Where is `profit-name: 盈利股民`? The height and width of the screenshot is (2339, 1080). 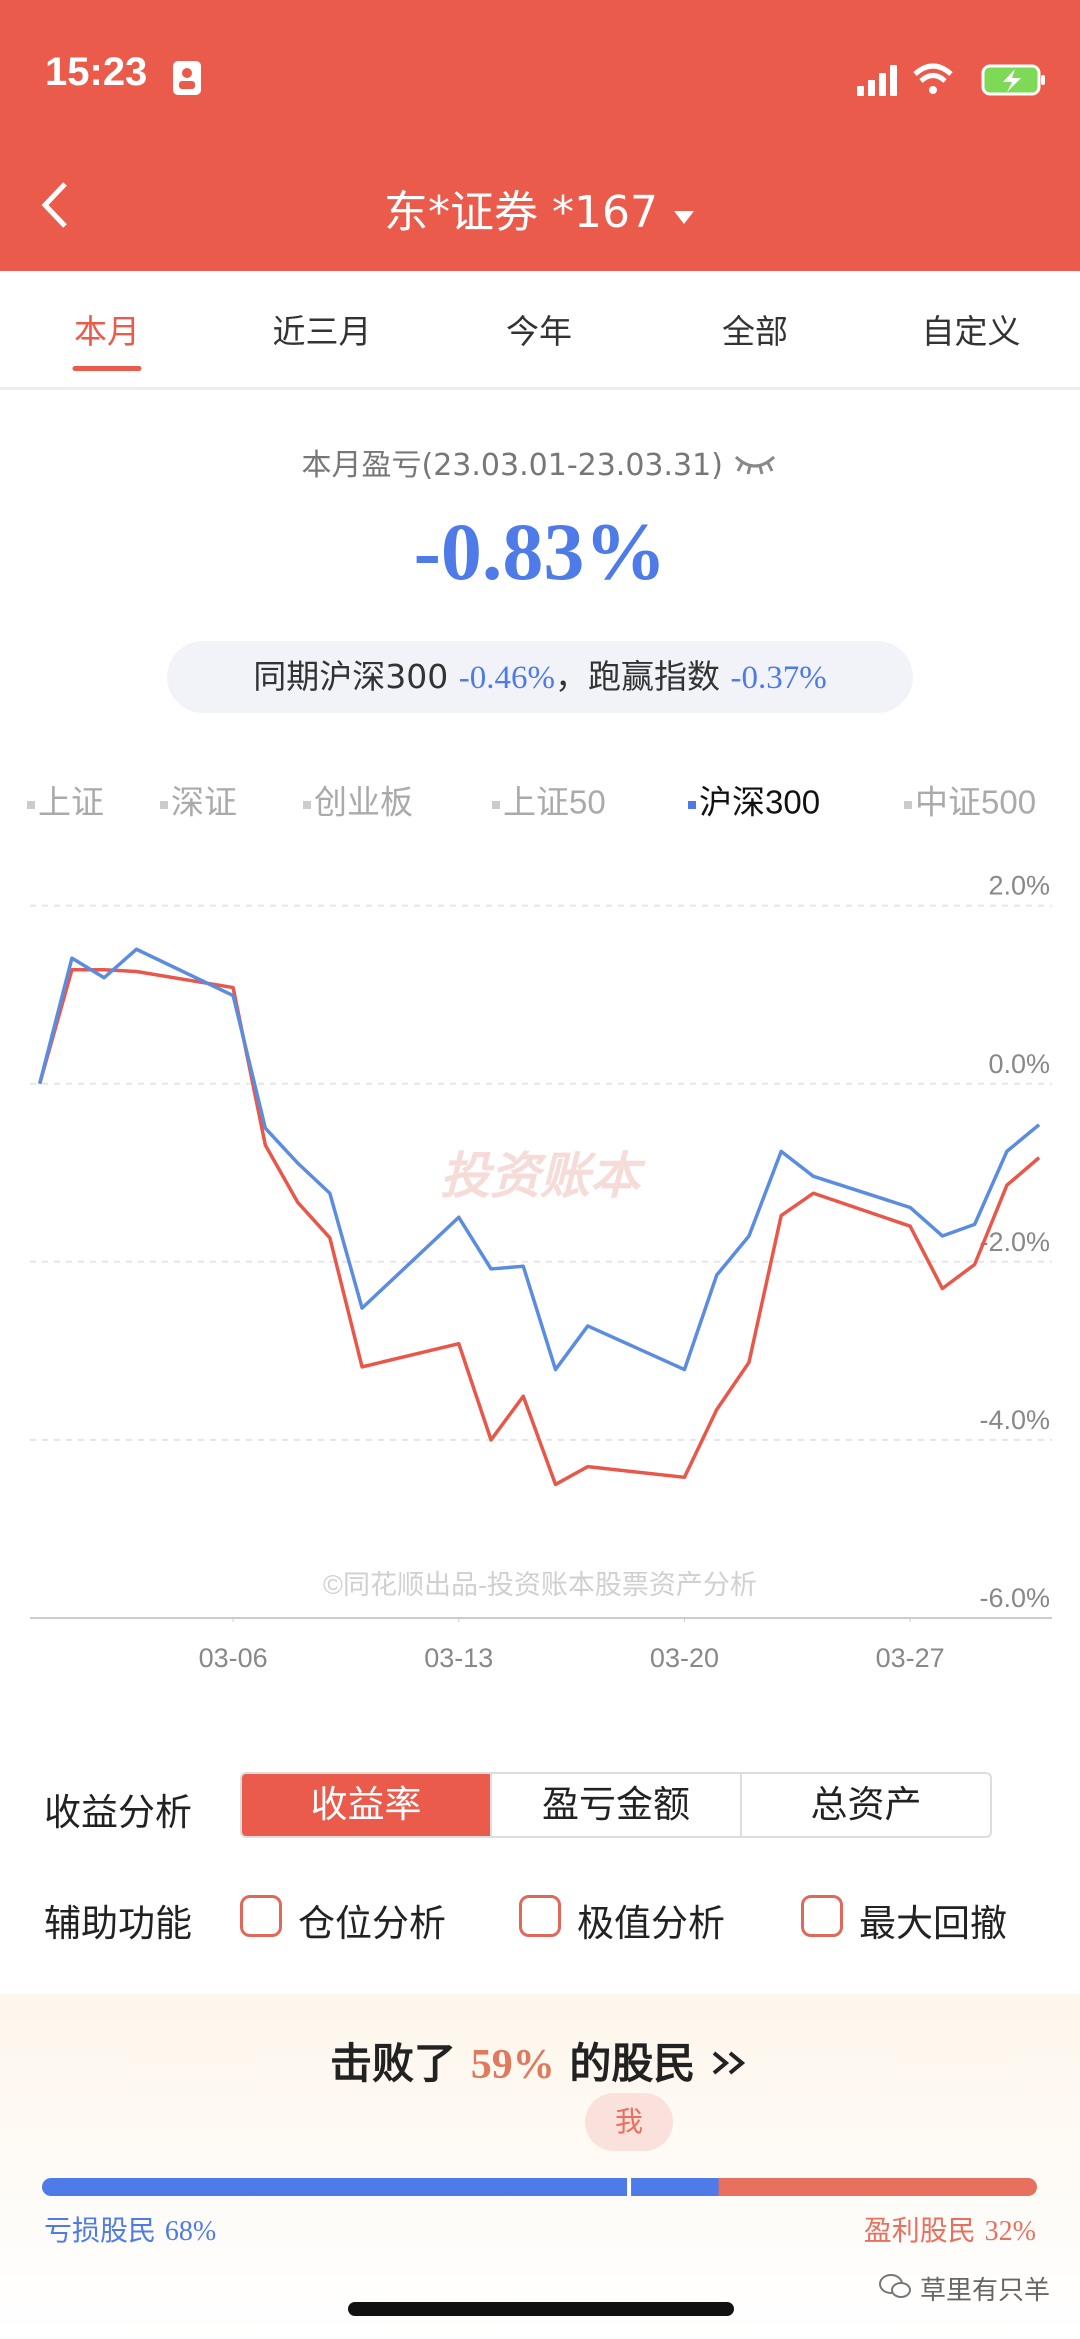 profit-name: 盈利股民 is located at coordinates (919, 2230).